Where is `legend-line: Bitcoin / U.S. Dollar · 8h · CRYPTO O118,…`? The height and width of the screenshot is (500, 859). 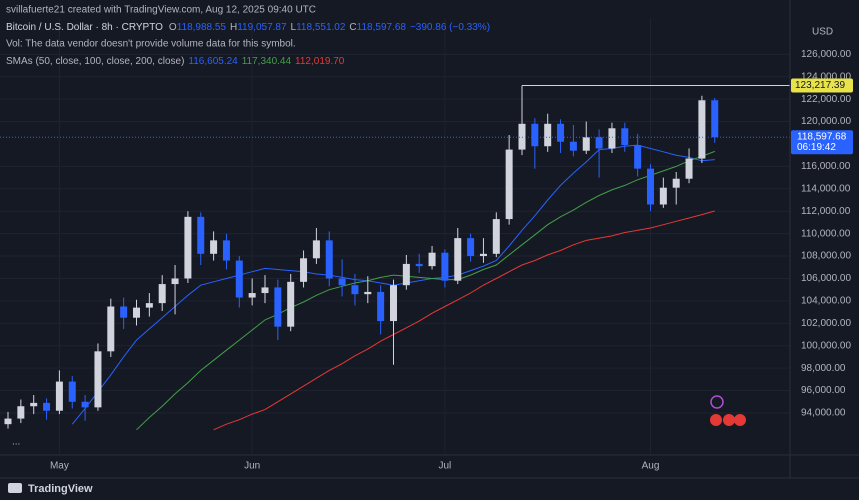
legend-line: Bitcoin / U.S. Dollar · 8h · CRYPTO O118,… is located at coordinates (248, 27).